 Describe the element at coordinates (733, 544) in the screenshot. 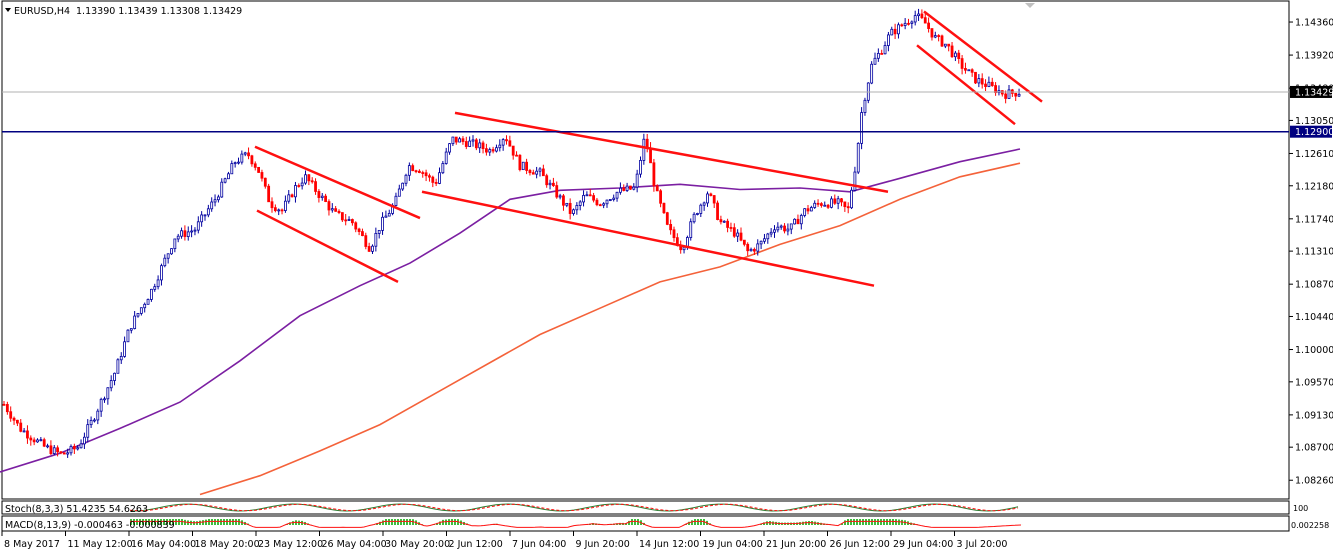

I see `time-tick-label: 19 Jun 04:00` at that location.